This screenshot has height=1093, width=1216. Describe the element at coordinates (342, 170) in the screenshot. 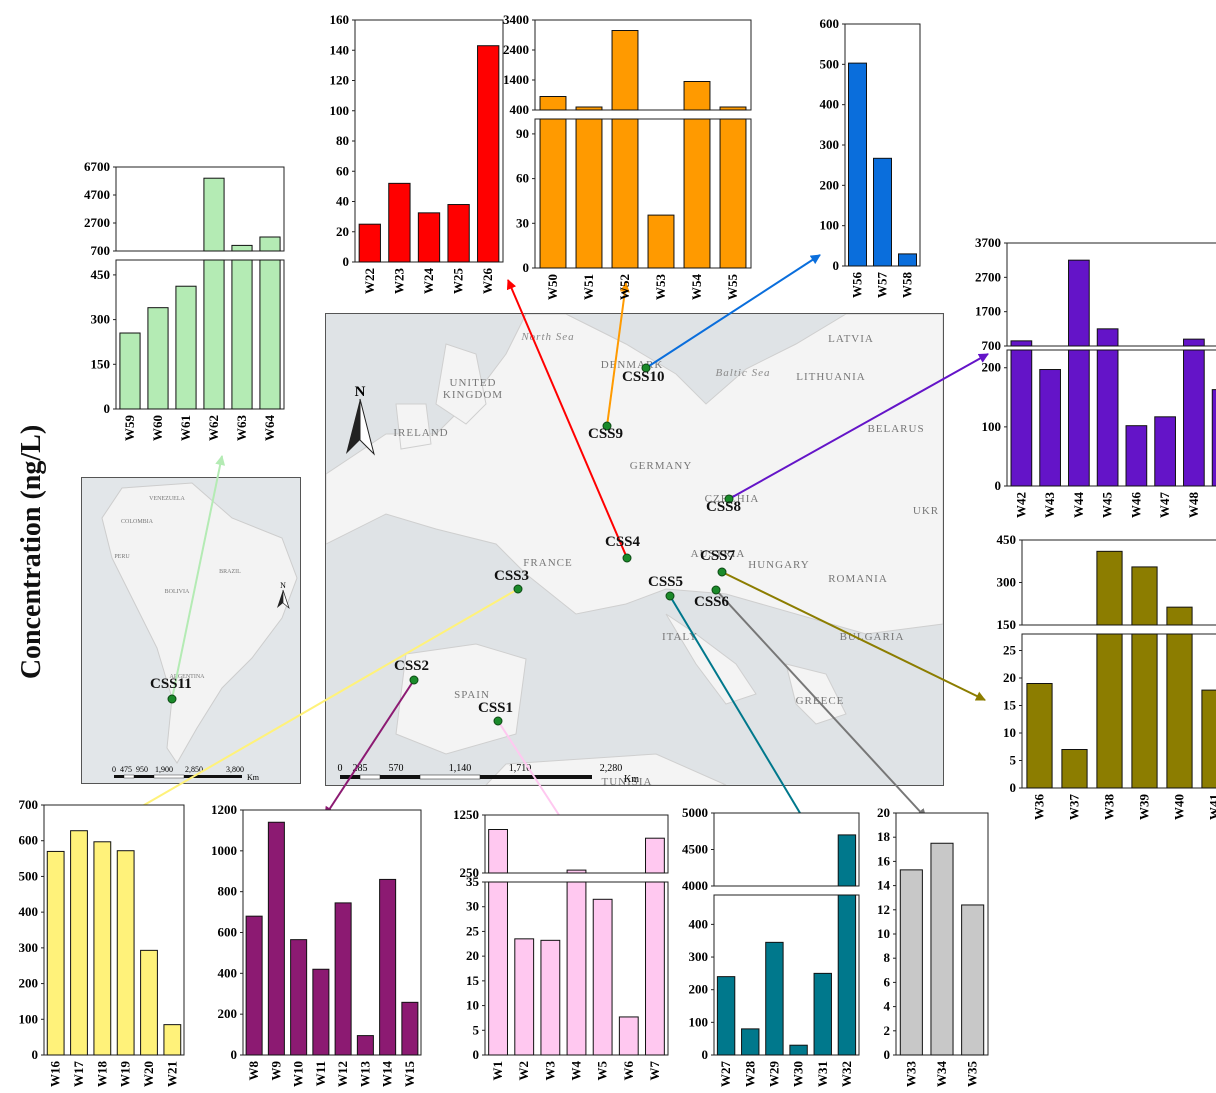

I see `y-tick-label: 60` at that location.